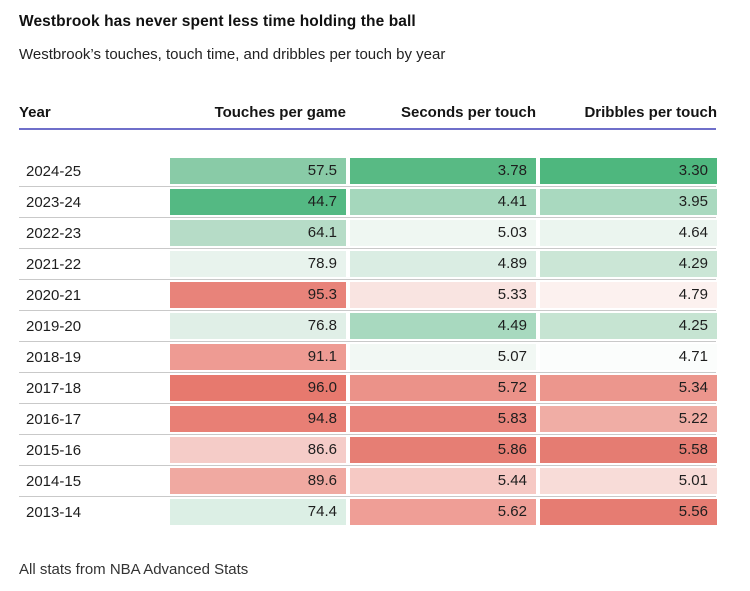 This screenshot has height=591, width=750. Describe the element at coordinates (280, 112) in the screenshot. I see `column-header-touches-per-game: Touches per game` at that location.